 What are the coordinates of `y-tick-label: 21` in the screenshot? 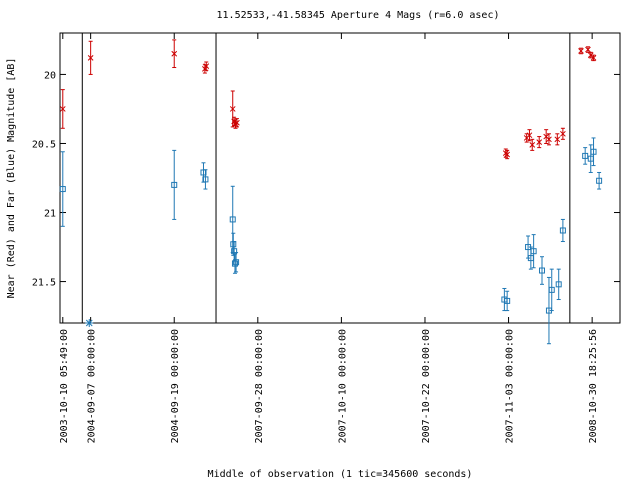 It's located at (50, 214).